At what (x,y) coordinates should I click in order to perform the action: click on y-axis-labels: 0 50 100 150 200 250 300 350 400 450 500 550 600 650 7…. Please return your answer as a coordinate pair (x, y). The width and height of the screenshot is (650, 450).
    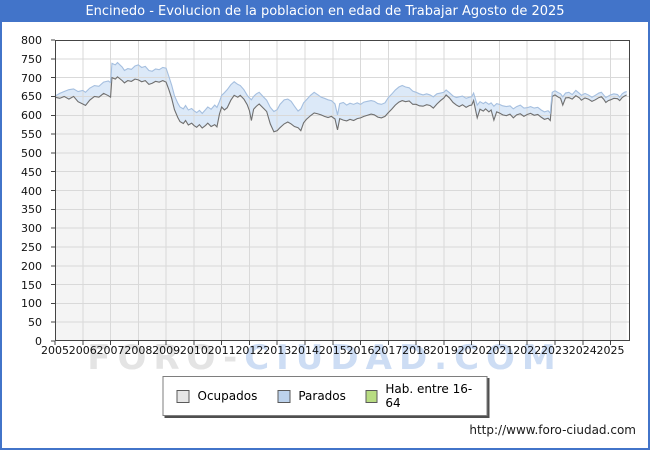
    Looking at the image, I should click on (24, 191).